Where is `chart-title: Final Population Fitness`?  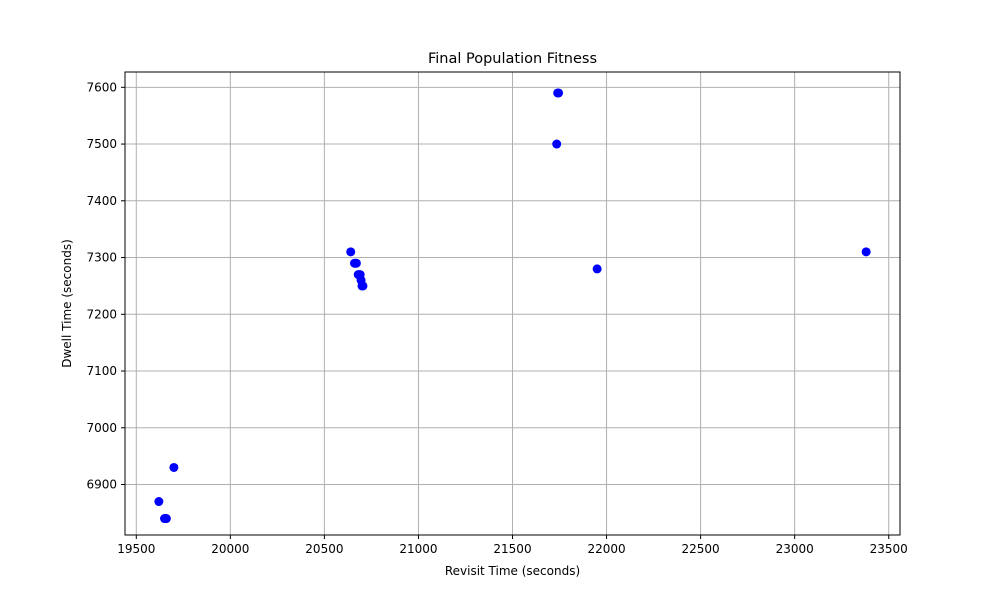
chart-title: Final Population Fitness is located at coordinates (512, 59).